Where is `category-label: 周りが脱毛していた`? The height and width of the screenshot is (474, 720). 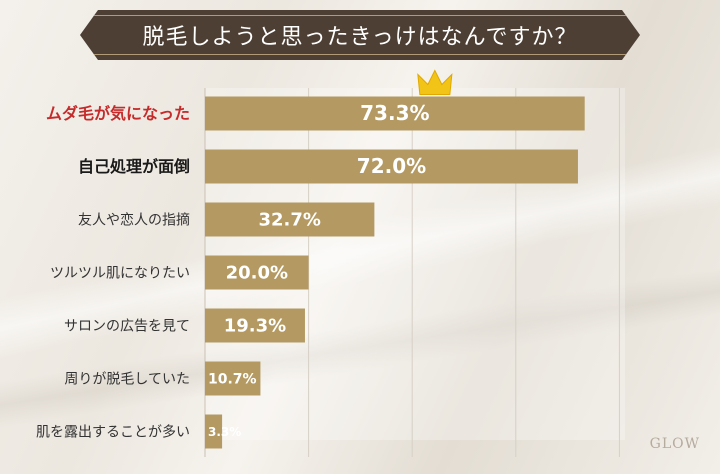
category-label: 周りが脱毛していた is located at coordinates (127, 380).